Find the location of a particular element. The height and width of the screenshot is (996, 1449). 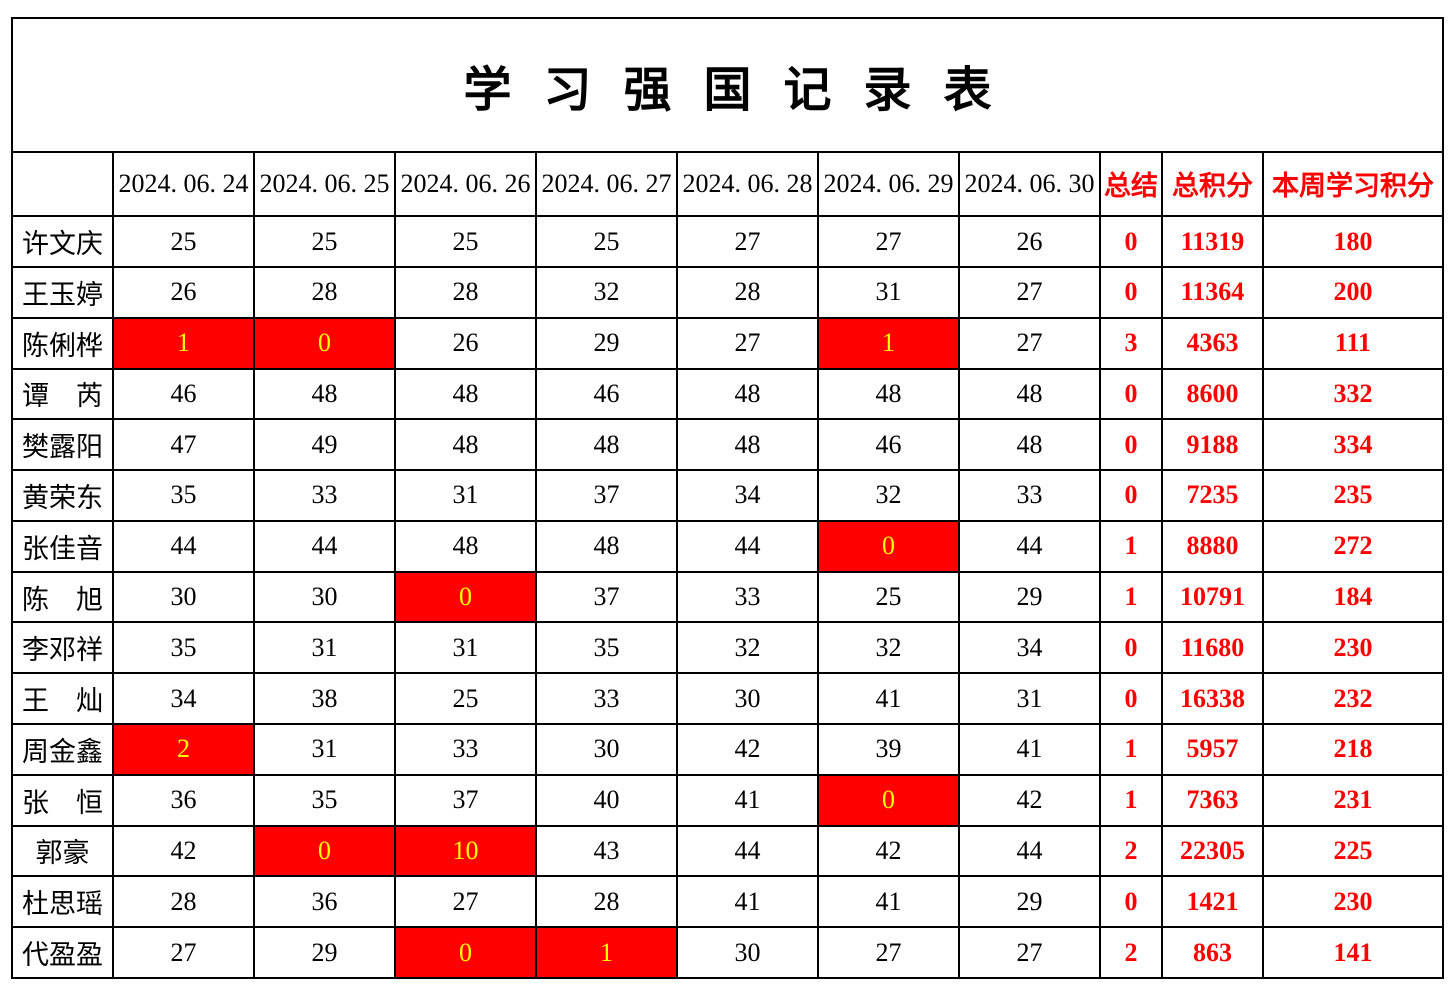

total-points-value: 22305 is located at coordinates (1212, 851).